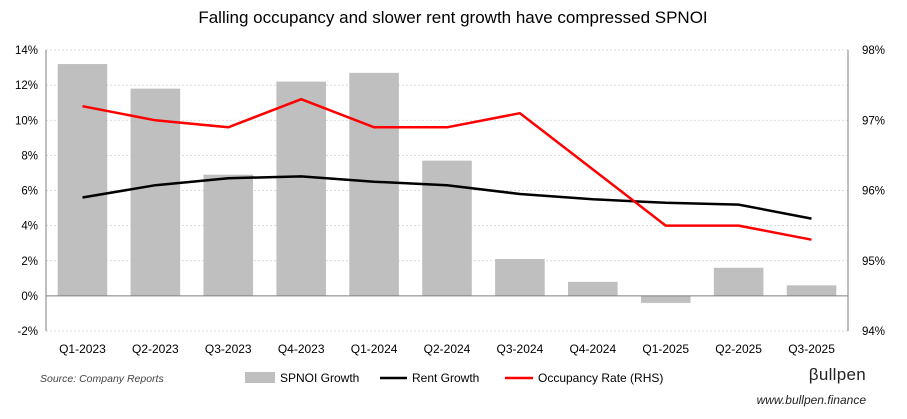  I want to click on bar-q4-2024, so click(593, 288).